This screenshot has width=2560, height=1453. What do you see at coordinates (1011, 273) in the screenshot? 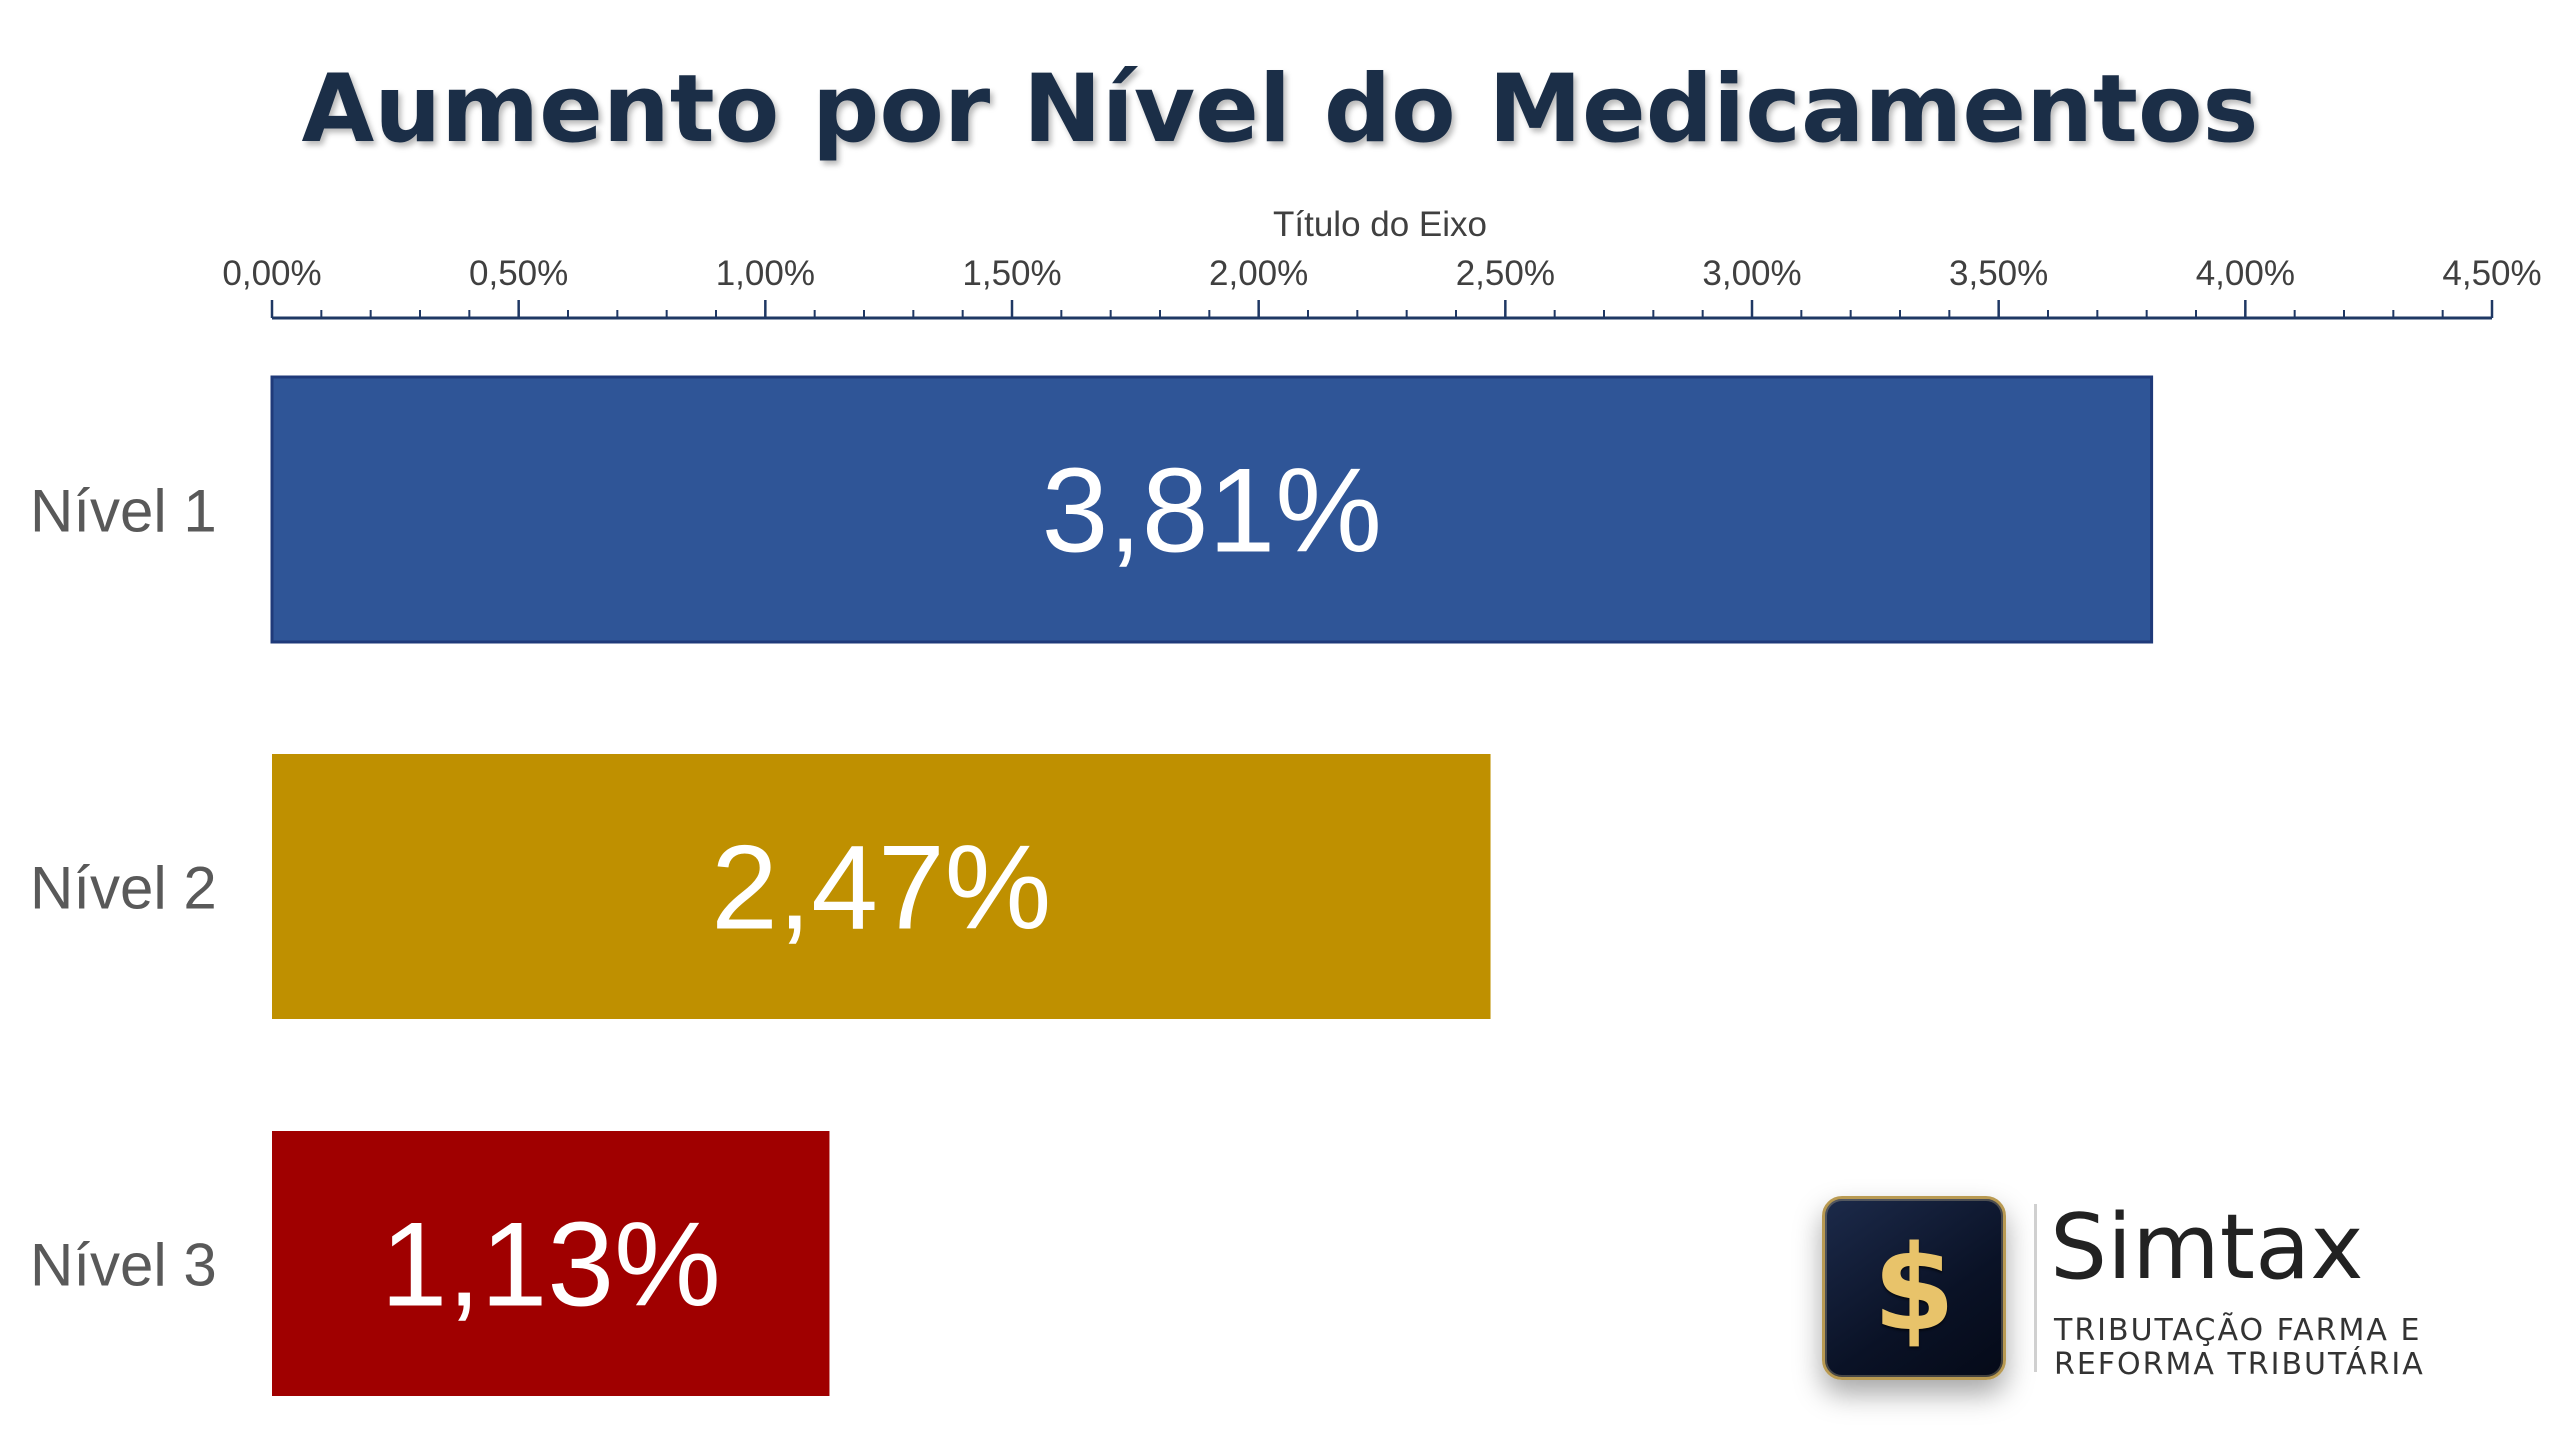
I see `x-tick-label: 1,50%` at bounding box center [1011, 273].